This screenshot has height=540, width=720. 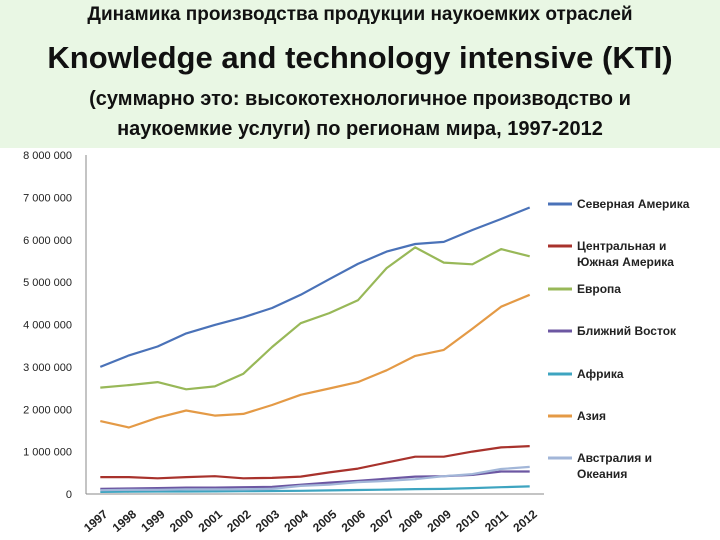 I want to click on legend-label: Северная Америка, so click(x=633, y=204).